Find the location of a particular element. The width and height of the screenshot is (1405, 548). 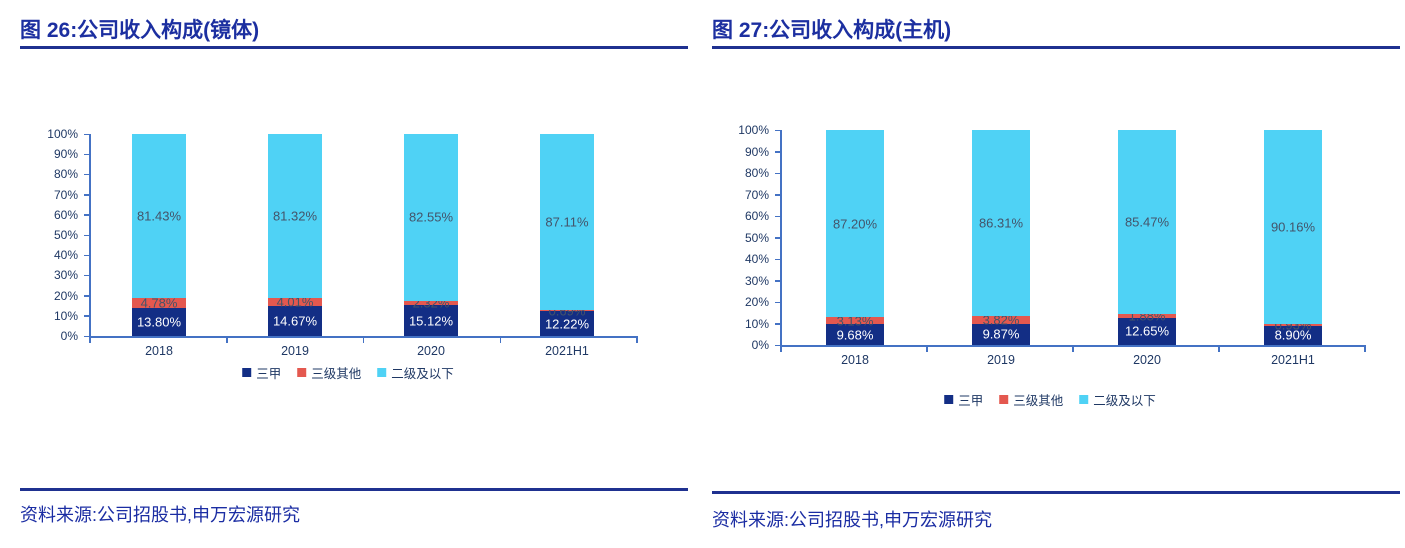

figure-27-source: 资料来源:公司招股书,申万宏源研究 is located at coordinates (852, 520).